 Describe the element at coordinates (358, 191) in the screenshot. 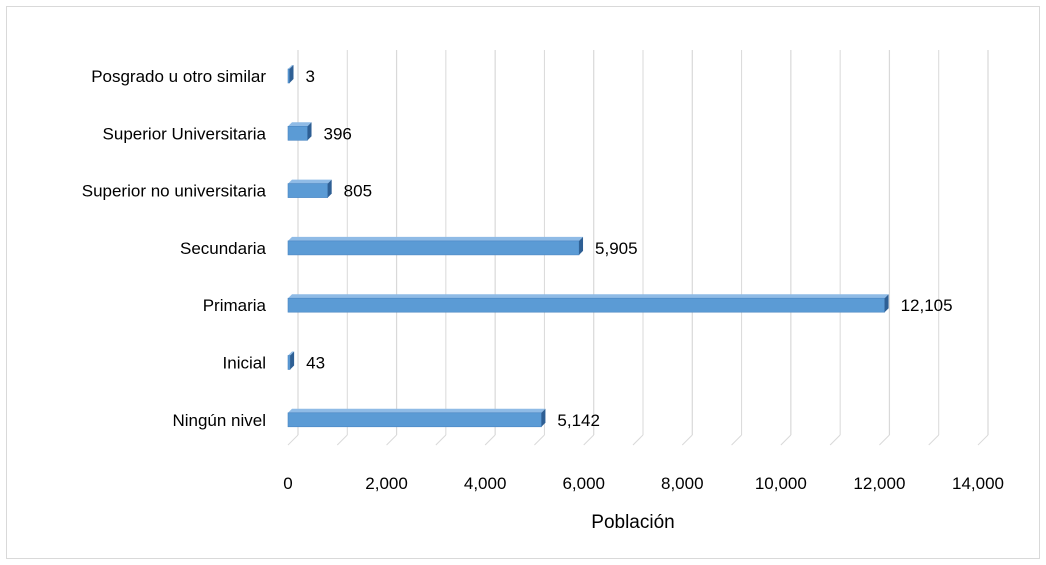

I see `data-label: 805` at that location.